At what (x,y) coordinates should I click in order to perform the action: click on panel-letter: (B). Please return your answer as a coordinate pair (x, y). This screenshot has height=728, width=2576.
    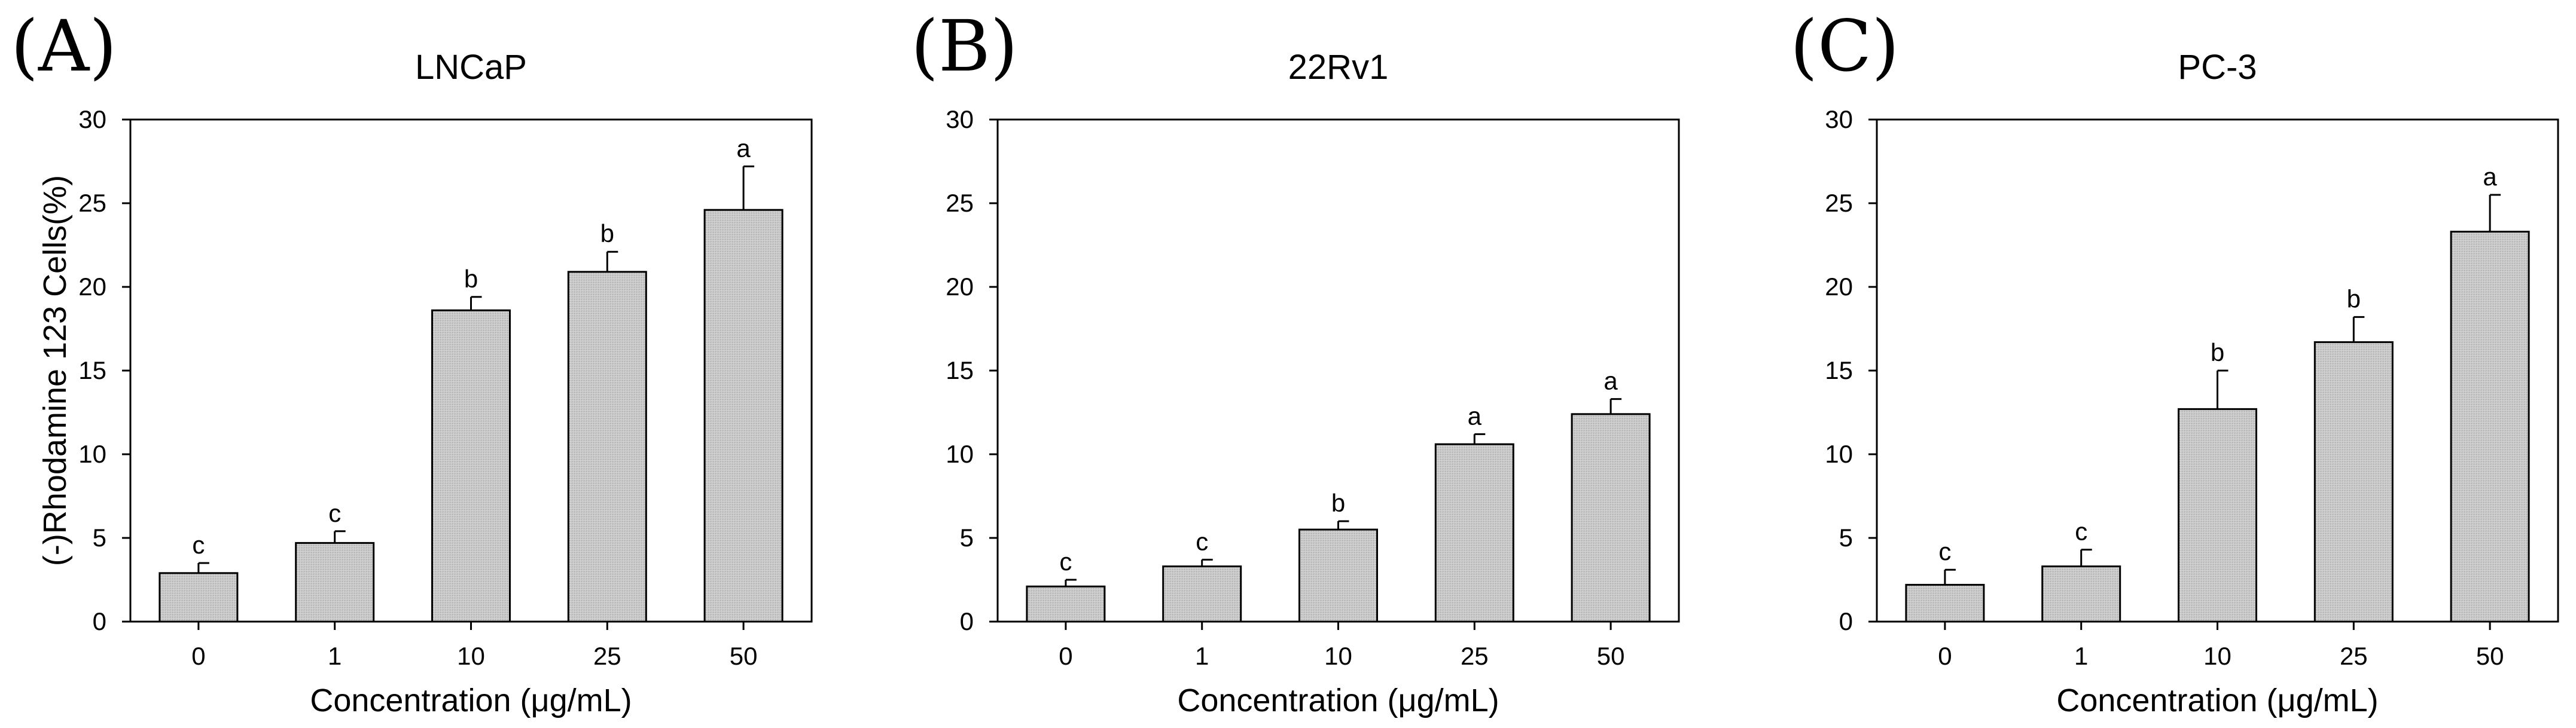
    Looking at the image, I should click on (965, 46).